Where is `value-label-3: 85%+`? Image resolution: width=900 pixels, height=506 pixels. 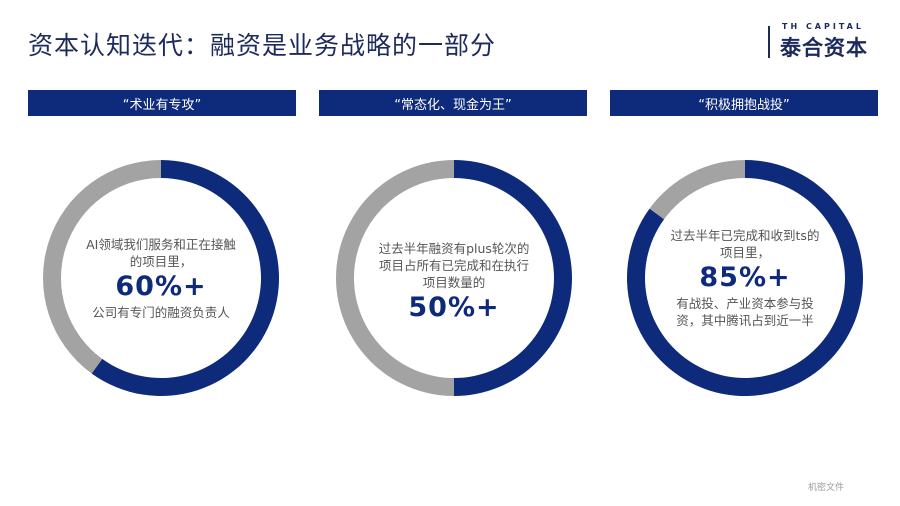 value-label-3: 85%+ is located at coordinates (745, 277).